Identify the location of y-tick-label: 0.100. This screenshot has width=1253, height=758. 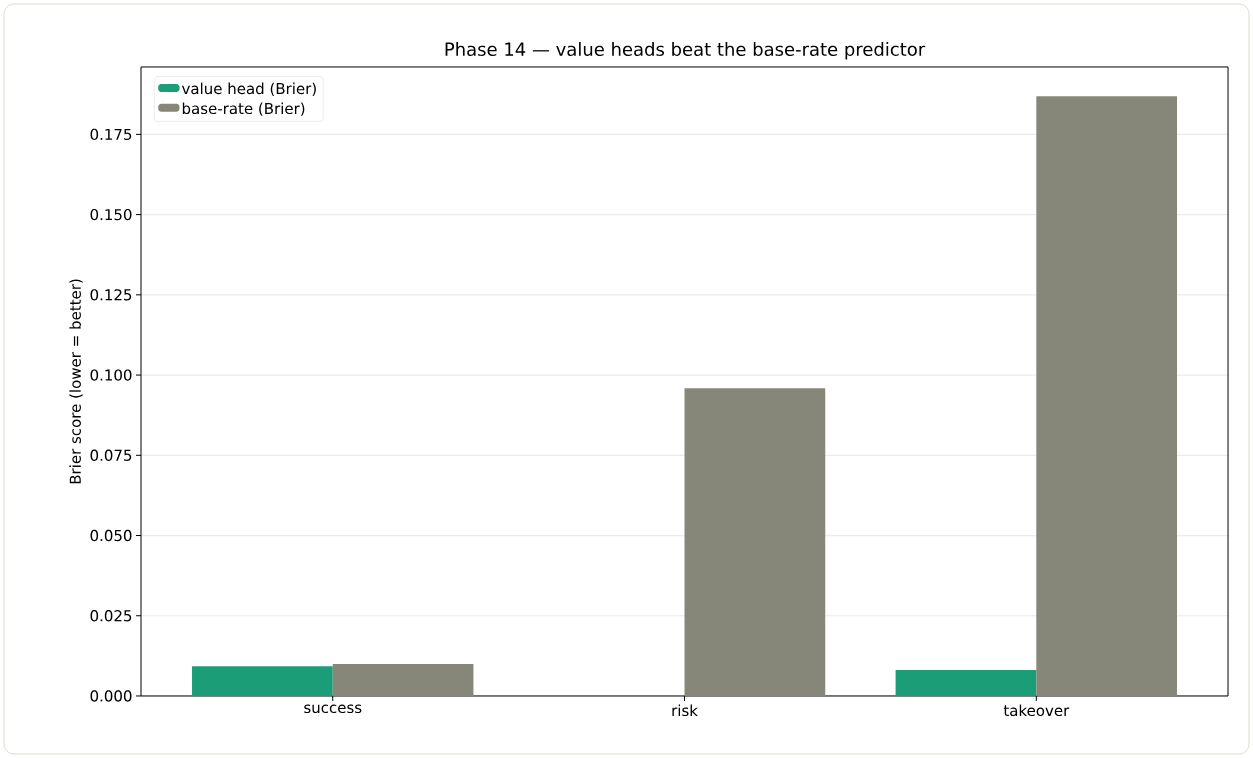
(111, 375).